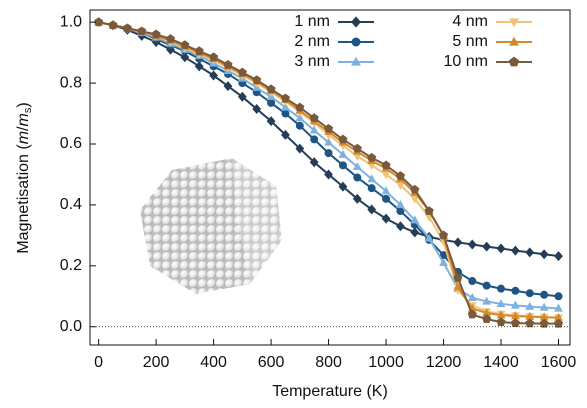 This screenshot has width=587, height=408. Describe the element at coordinates (98, 362) in the screenshot. I see `x-tick-label: 0` at that location.